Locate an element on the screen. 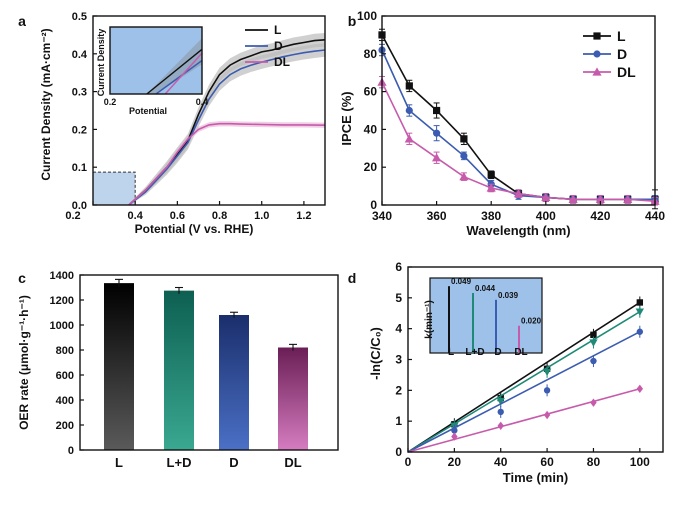 This screenshot has height=508, width=675. panel-a-legend-label-DL: DL is located at coordinates (282, 62).